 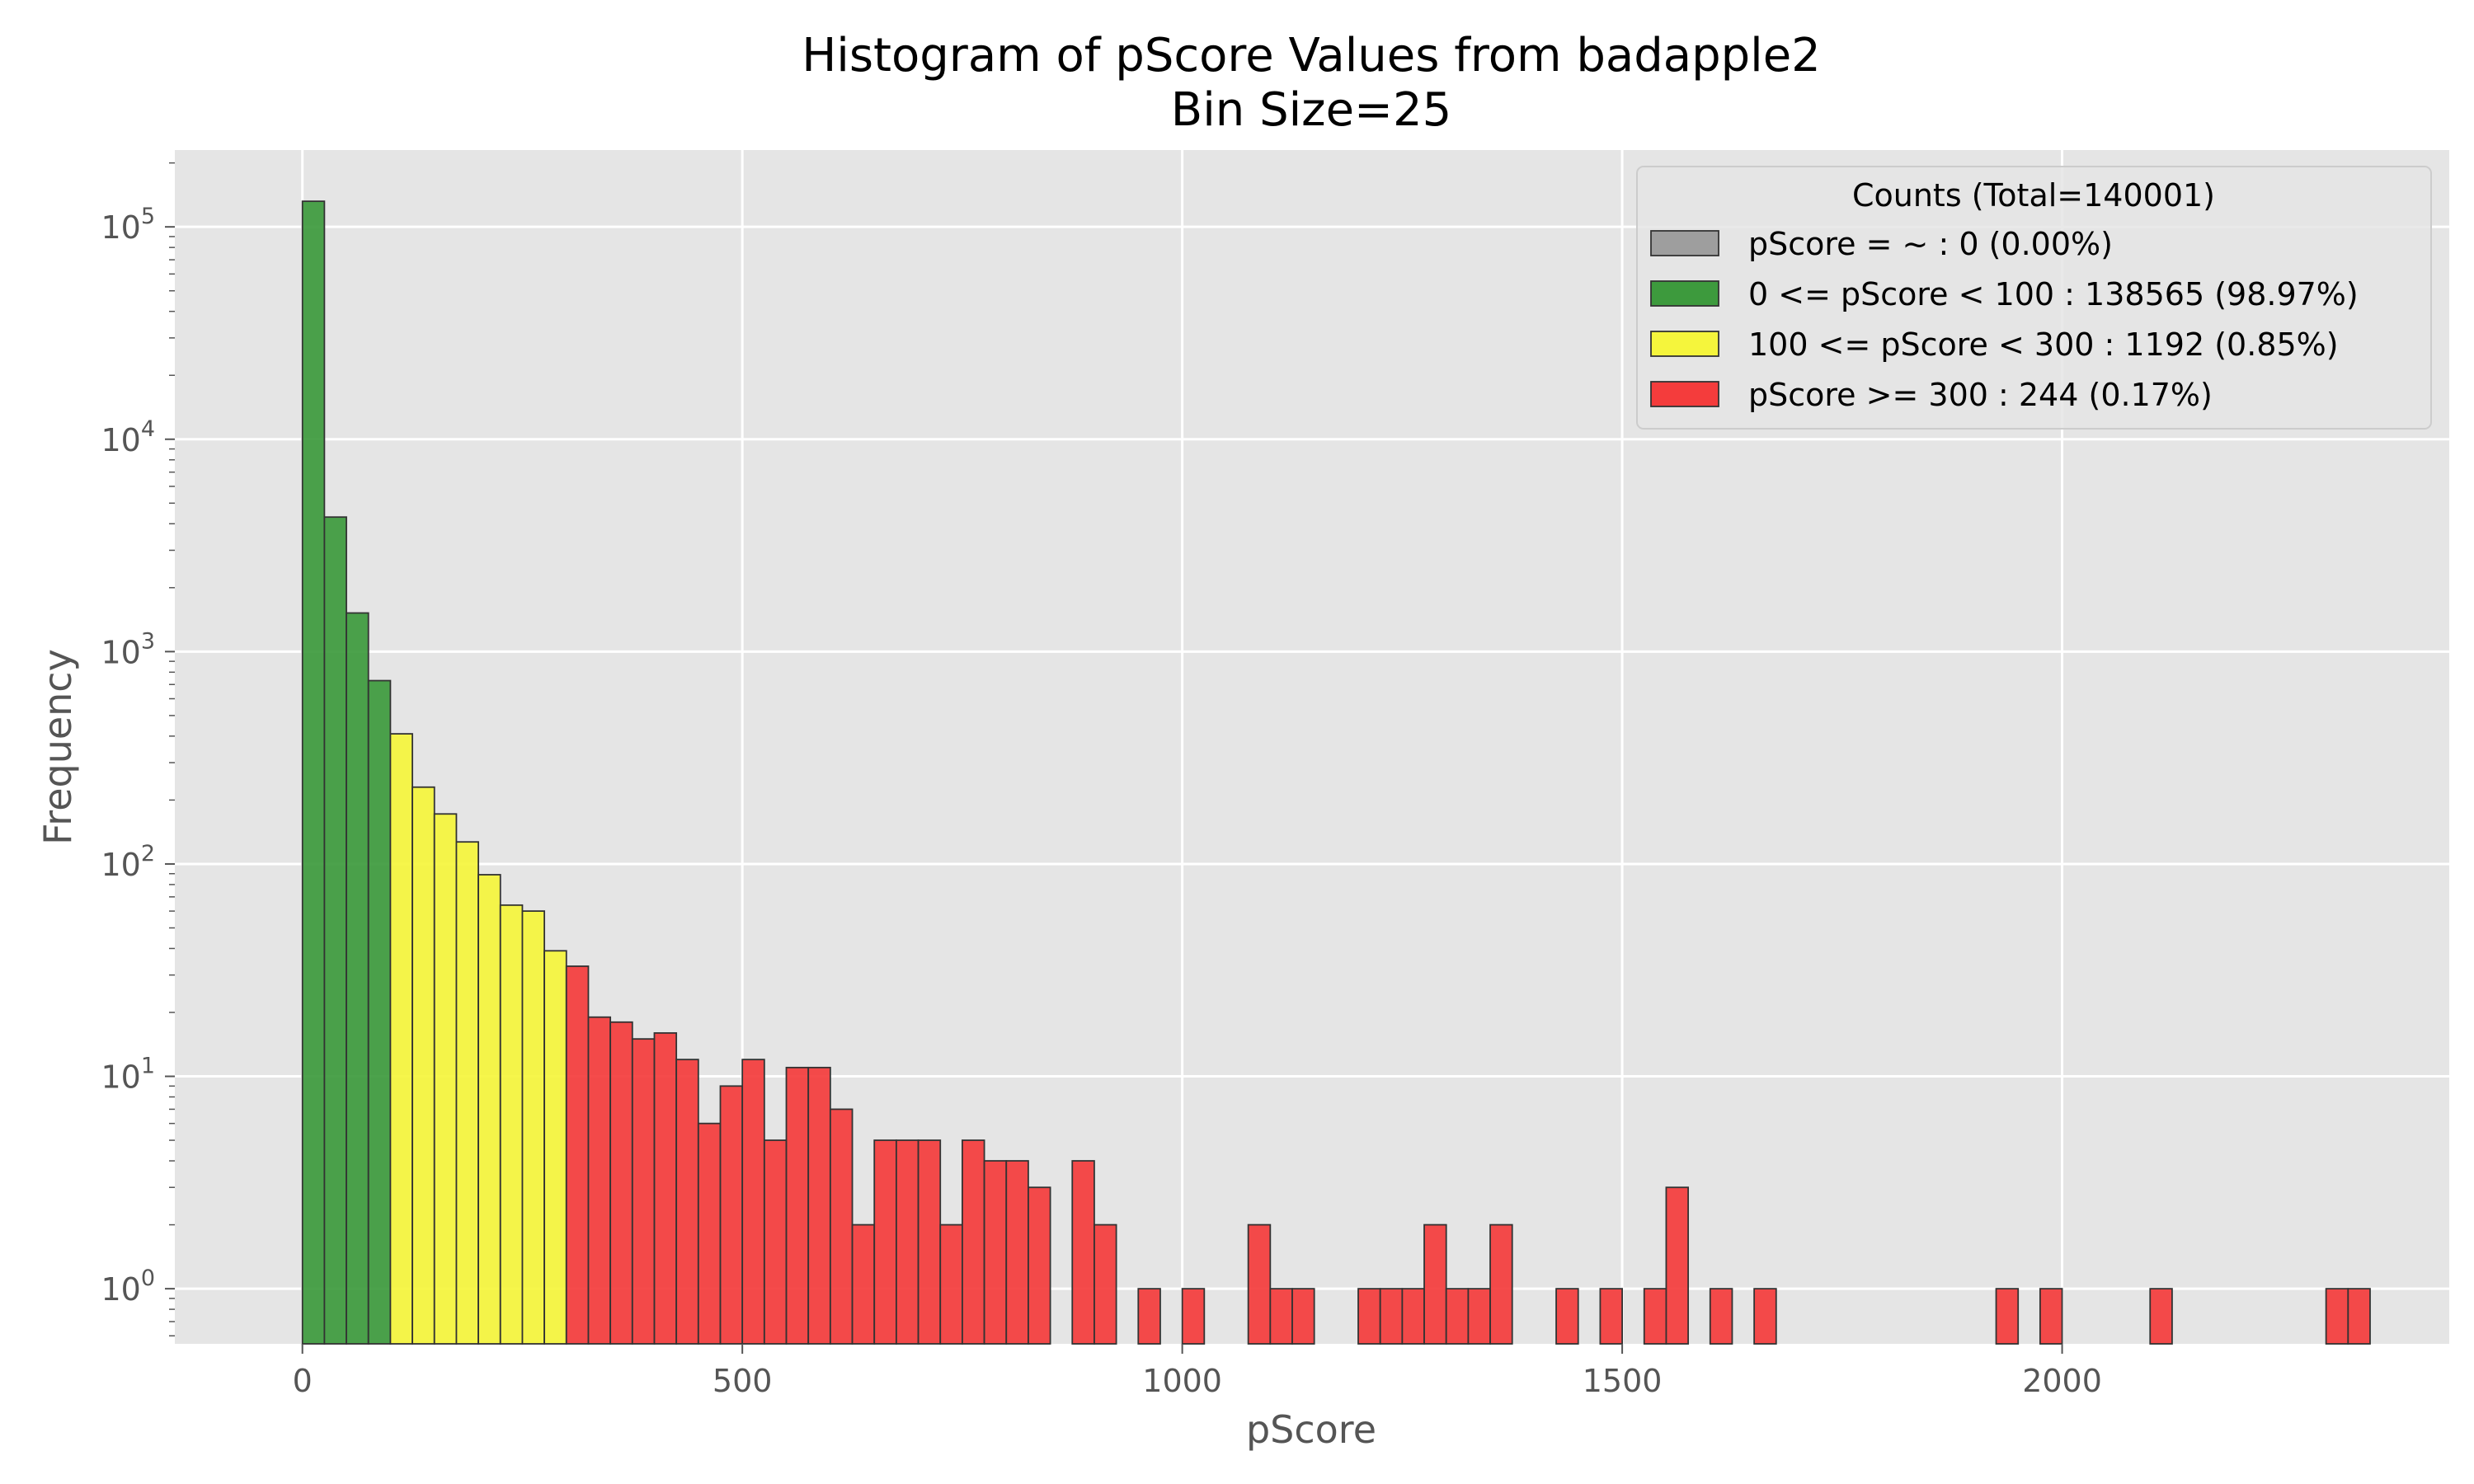 What do you see at coordinates (2062, 1381) in the screenshot?
I see `x-tick-label: 2000` at bounding box center [2062, 1381].